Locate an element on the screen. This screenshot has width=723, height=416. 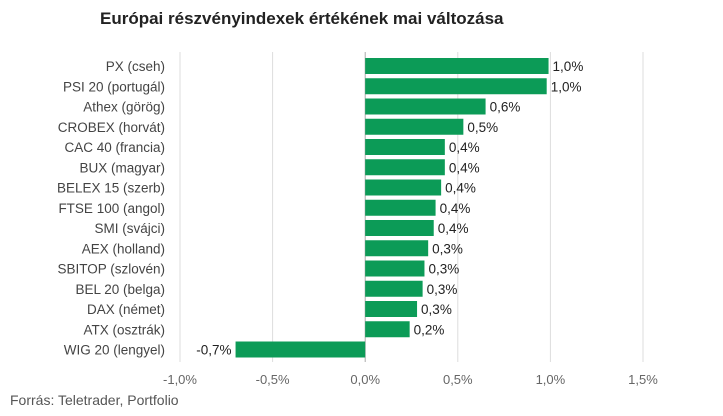
category-label: BEL 20 (belga) is located at coordinates (120, 289).